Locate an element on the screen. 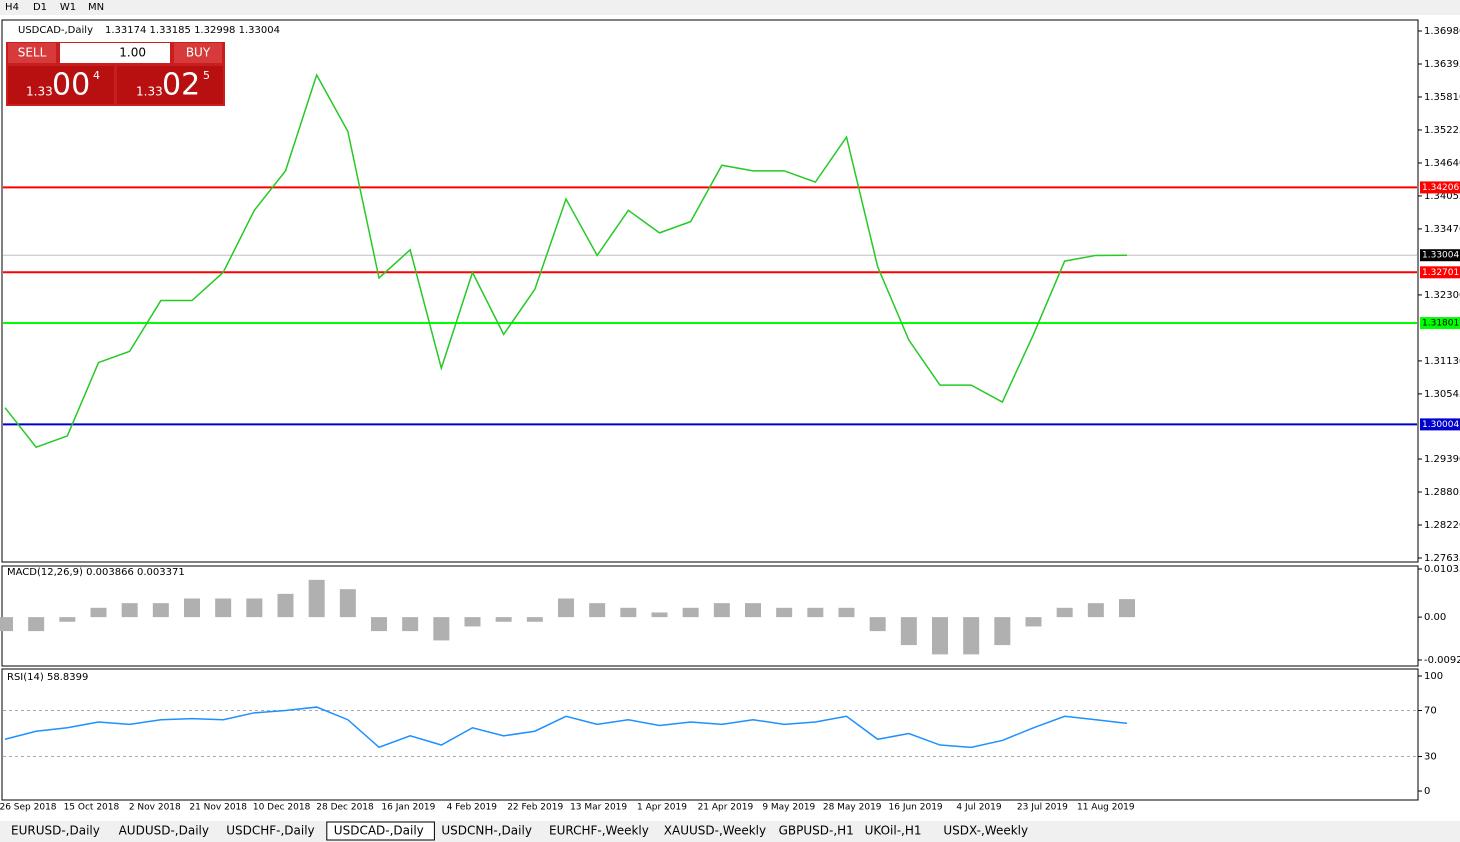 This screenshot has width=1460, height=842. sell-price is located at coordinates (61, 85).